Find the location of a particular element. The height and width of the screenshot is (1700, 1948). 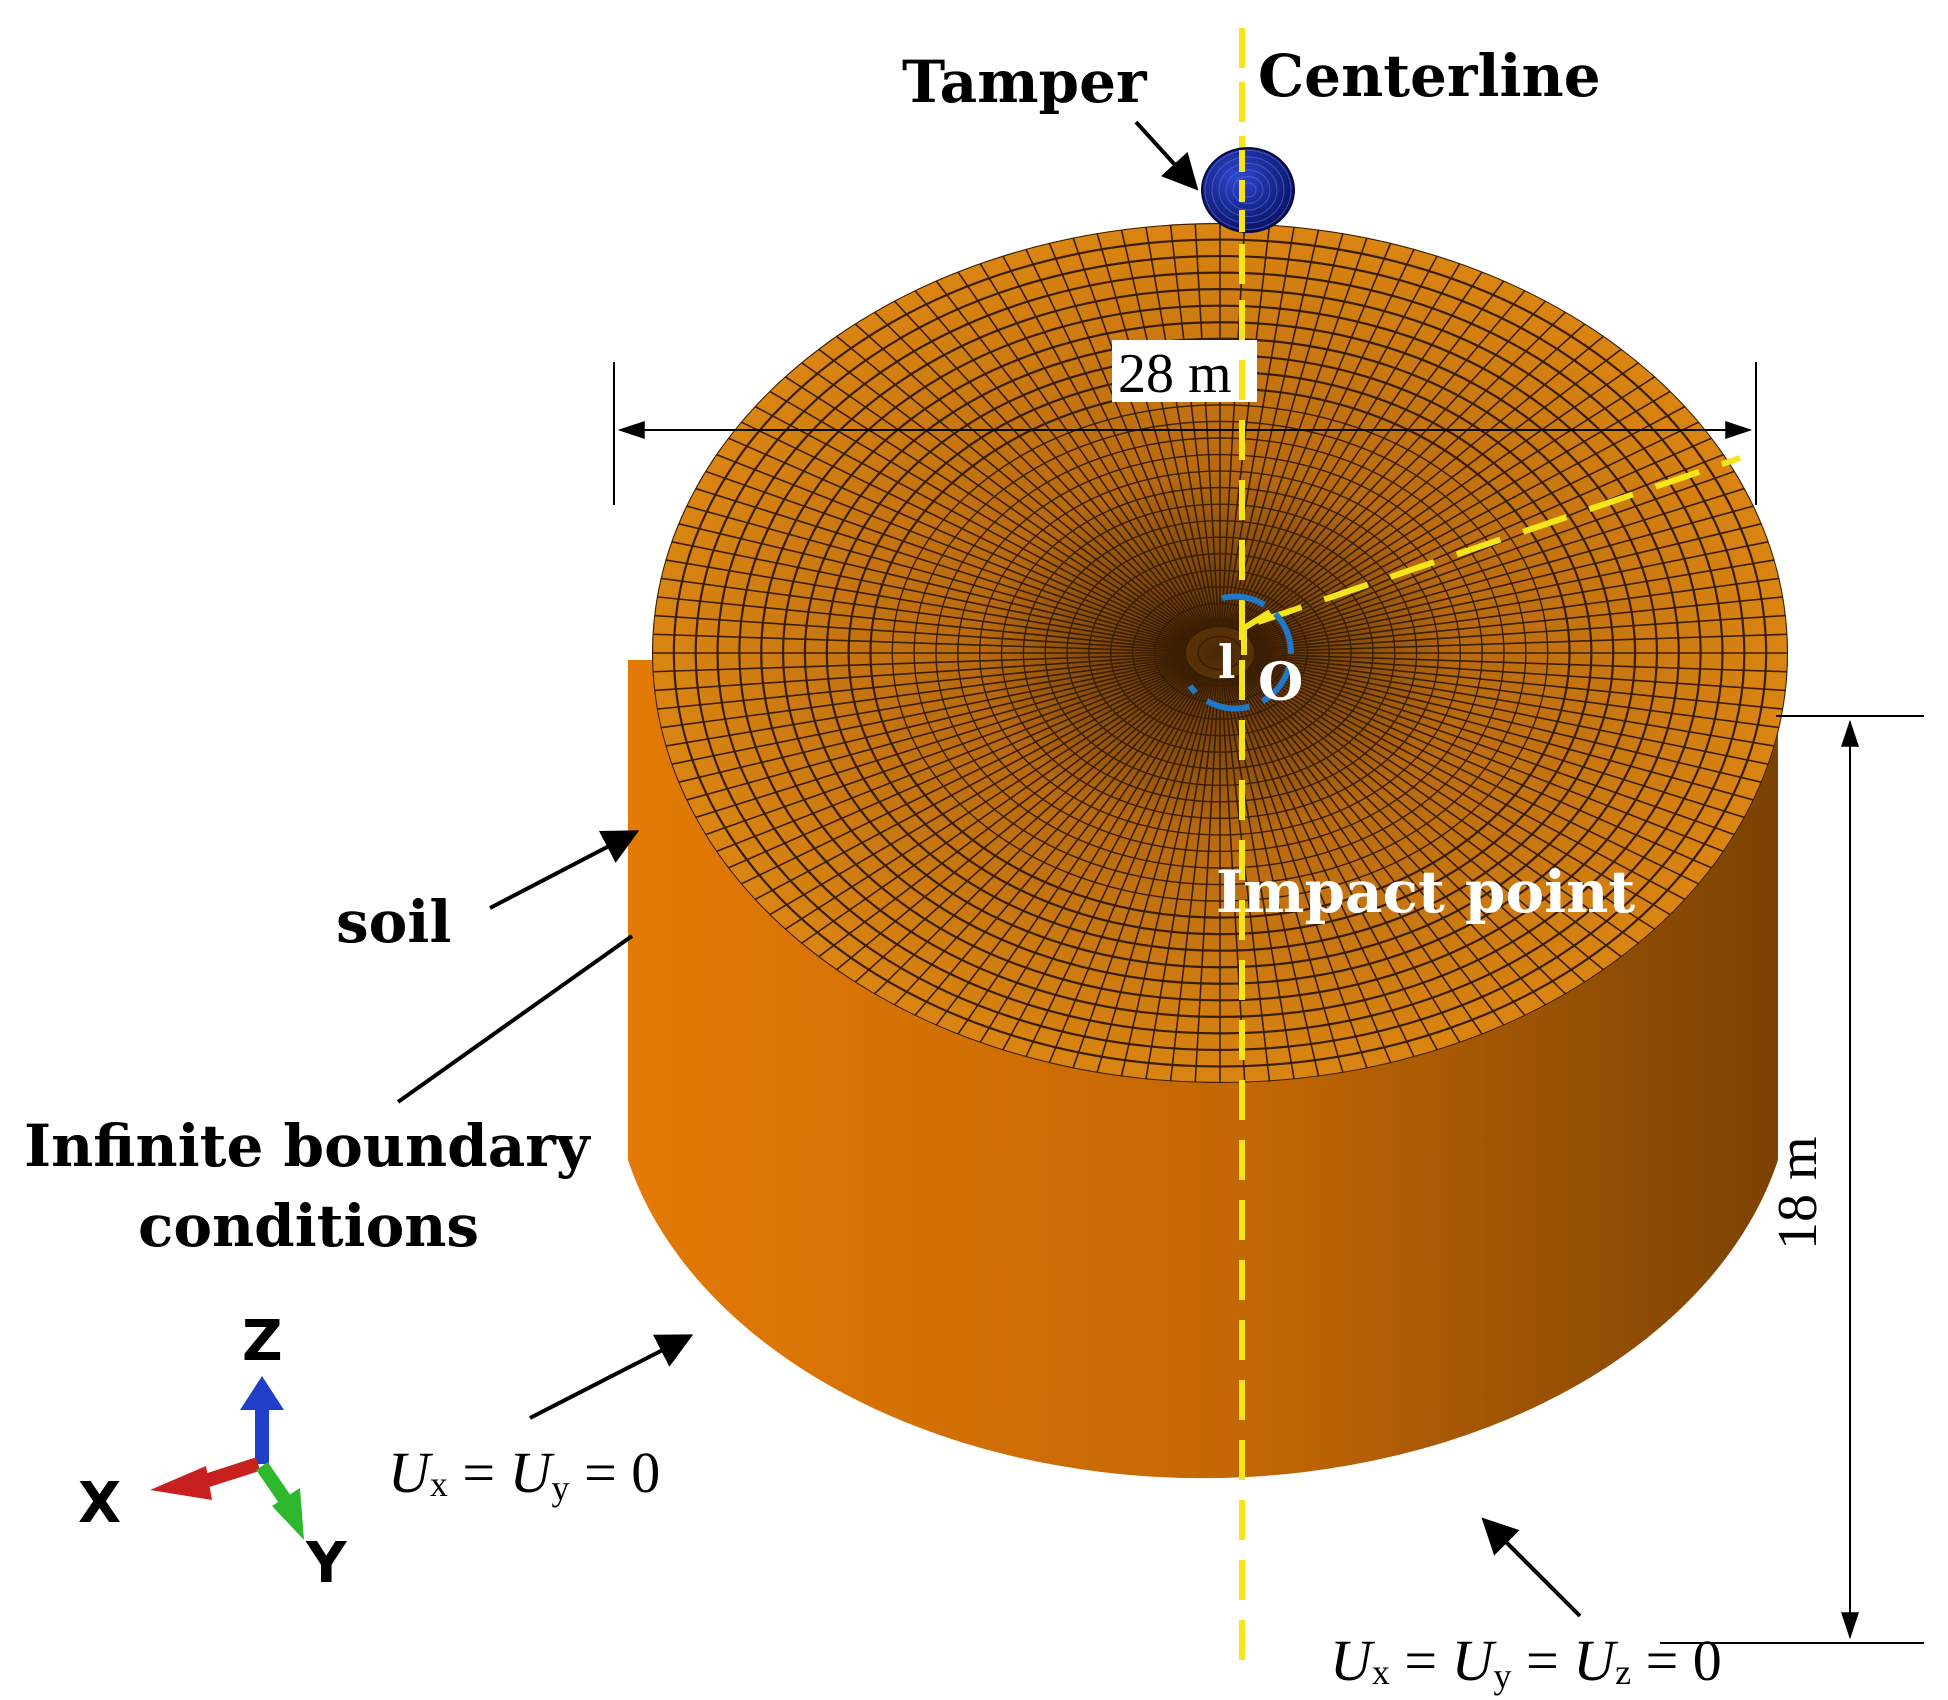

infinite-boundary-label-1: Infinite boundary is located at coordinates (308, 1146).